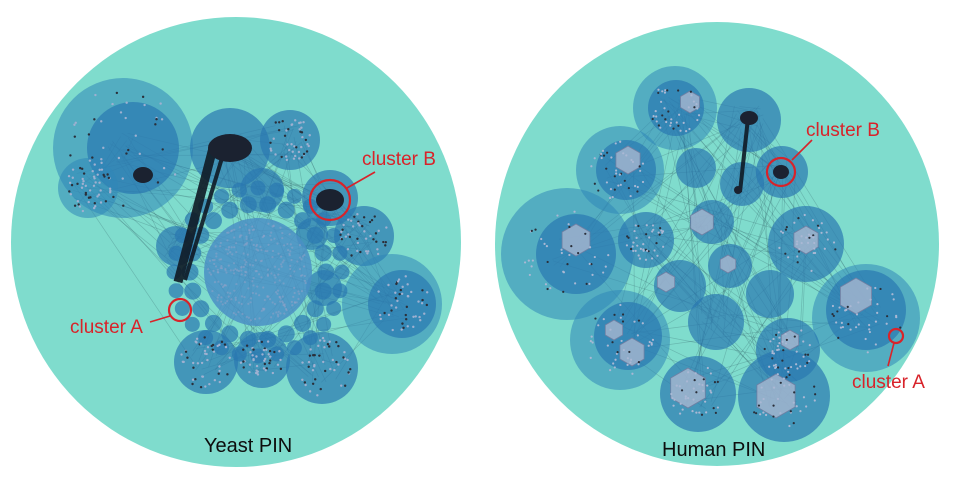  What do you see at coordinates (781, 172) in the screenshot?
I see `human-cluster-b-highlight` at bounding box center [781, 172].